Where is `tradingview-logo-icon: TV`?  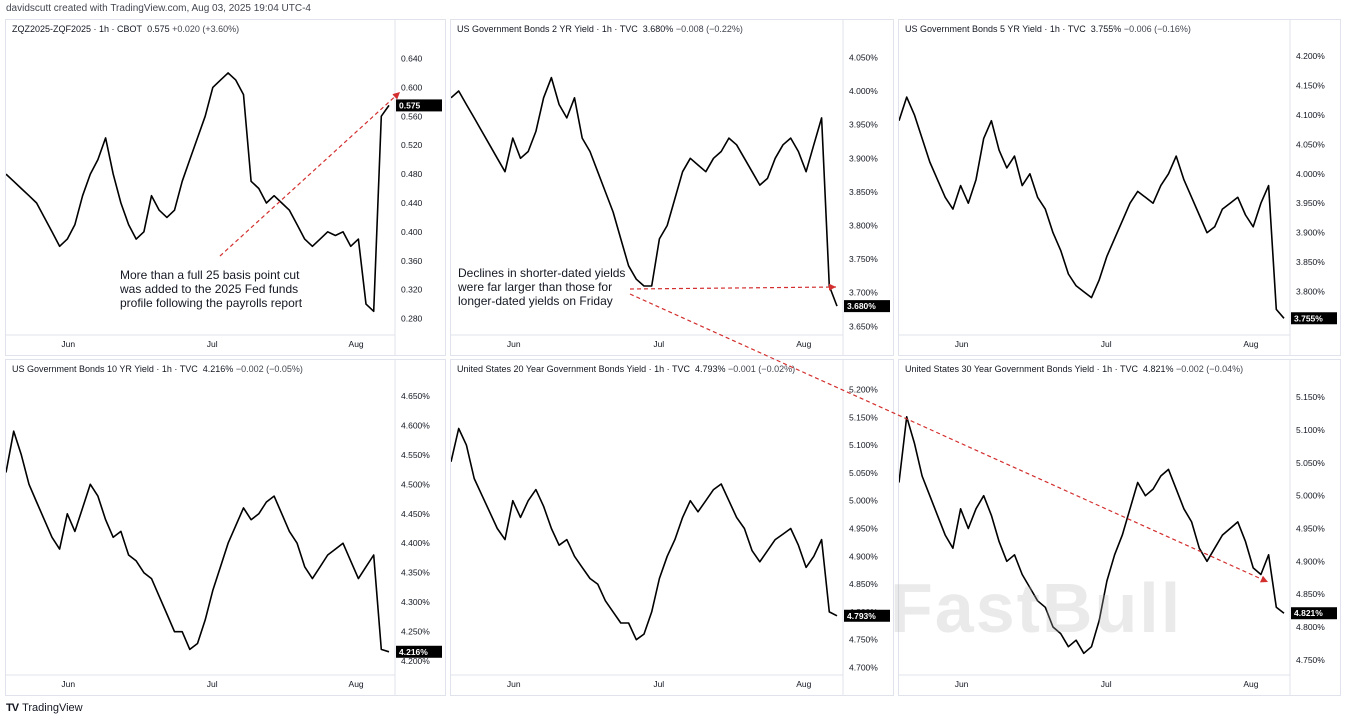 tradingview-logo-icon: TV is located at coordinates (12, 708).